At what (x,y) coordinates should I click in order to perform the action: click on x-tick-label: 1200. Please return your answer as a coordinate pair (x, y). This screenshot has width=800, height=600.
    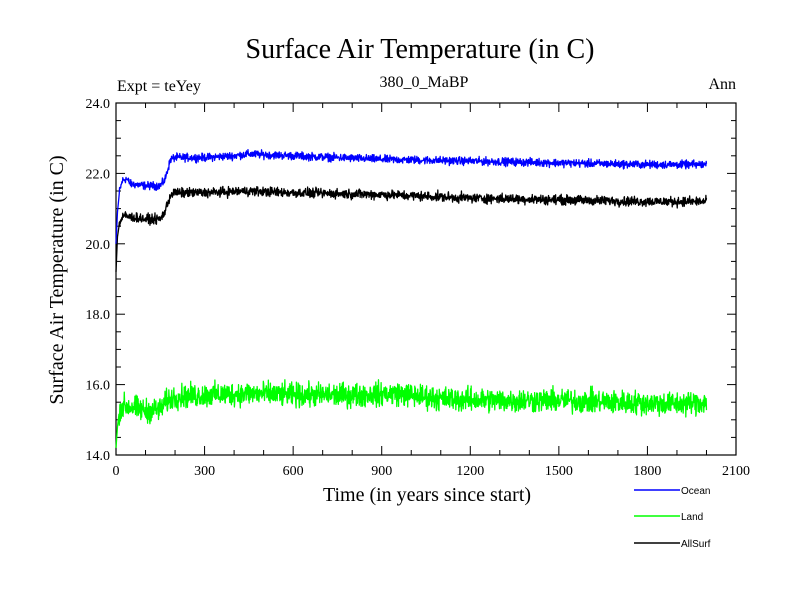
    Looking at the image, I should click on (470, 471).